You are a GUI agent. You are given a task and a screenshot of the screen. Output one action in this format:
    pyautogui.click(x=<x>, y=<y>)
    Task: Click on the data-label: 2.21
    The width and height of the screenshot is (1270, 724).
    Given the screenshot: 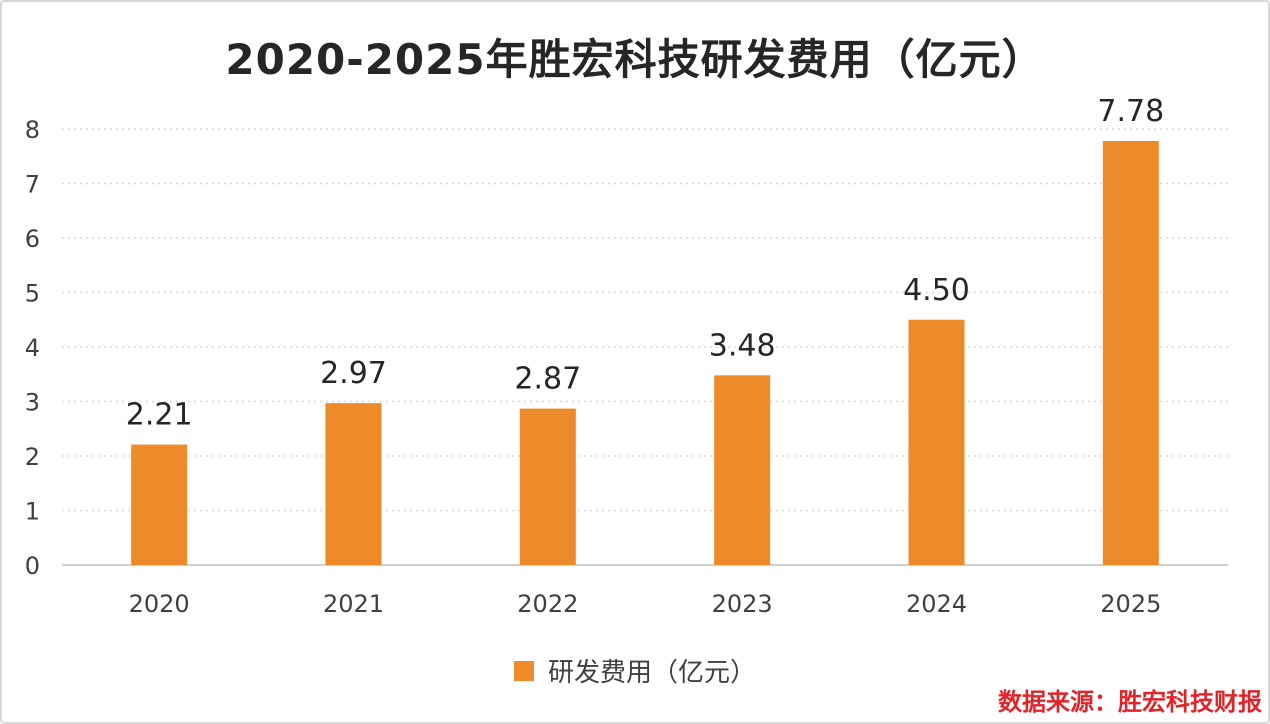 What is the action you would take?
    pyautogui.click(x=159, y=415)
    